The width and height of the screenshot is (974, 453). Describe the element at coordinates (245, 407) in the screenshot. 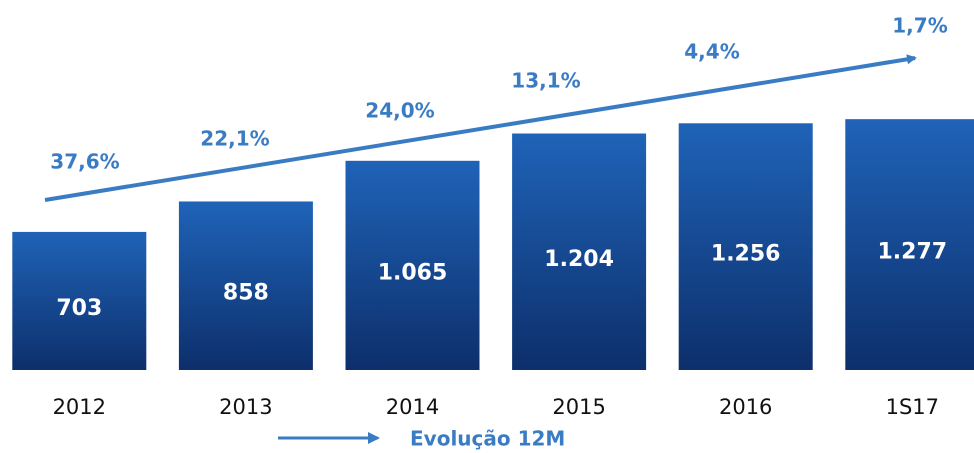

I see `x-tick-label: 2013` at that location.